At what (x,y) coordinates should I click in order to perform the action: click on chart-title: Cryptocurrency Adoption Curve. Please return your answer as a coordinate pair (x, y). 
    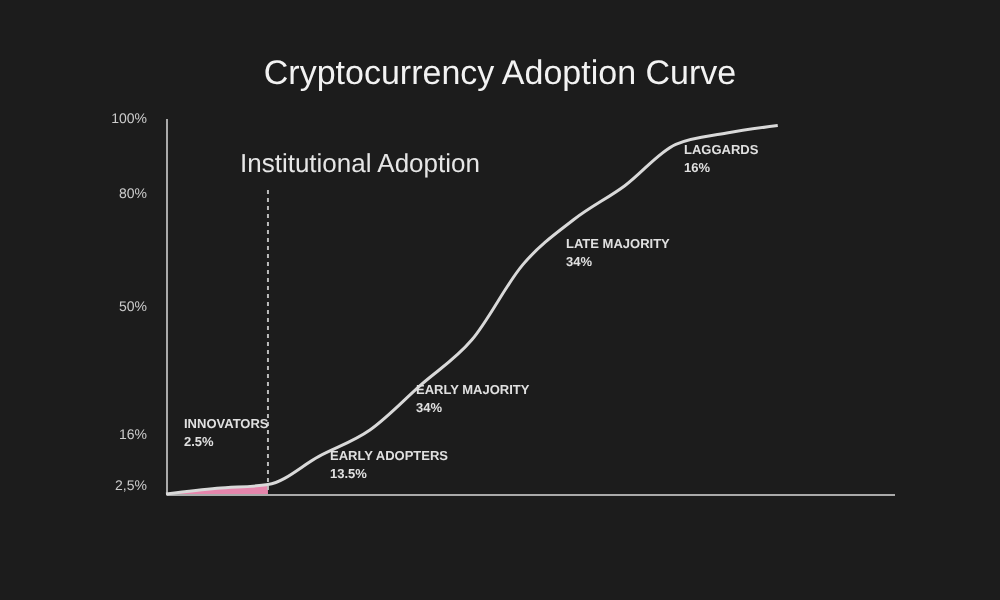
    Looking at the image, I should click on (500, 73).